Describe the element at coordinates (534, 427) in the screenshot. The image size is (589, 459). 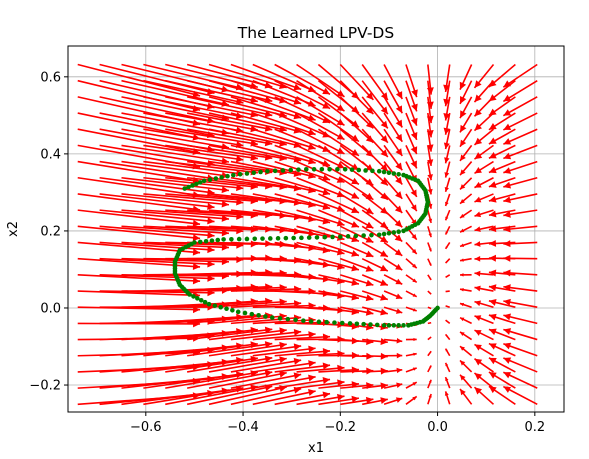
I see `x-tick-label: 0.2` at that location.